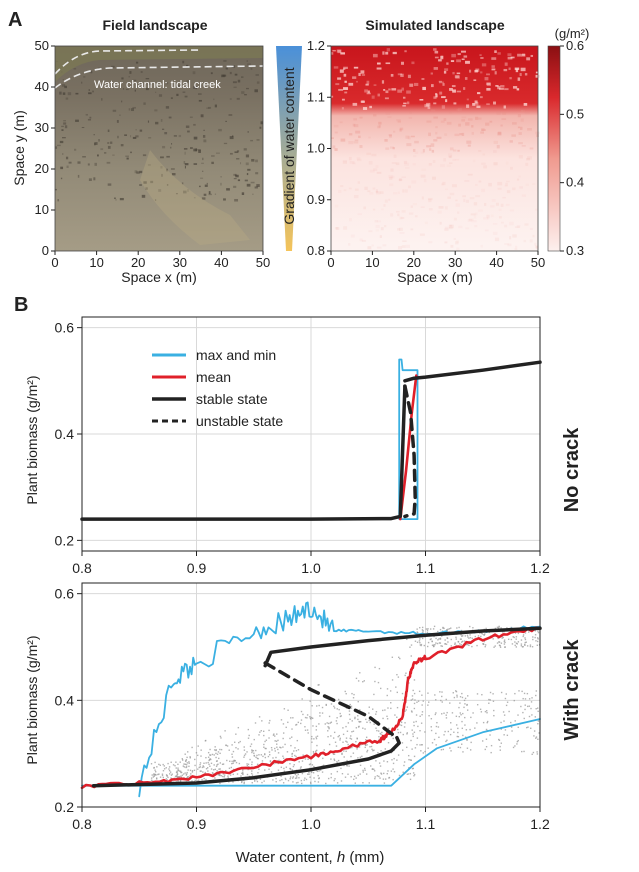 This screenshot has width=639, height=872. Describe the element at coordinates (45, 250) in the screenshot. I see `field-ytick-label: 0` at that location.